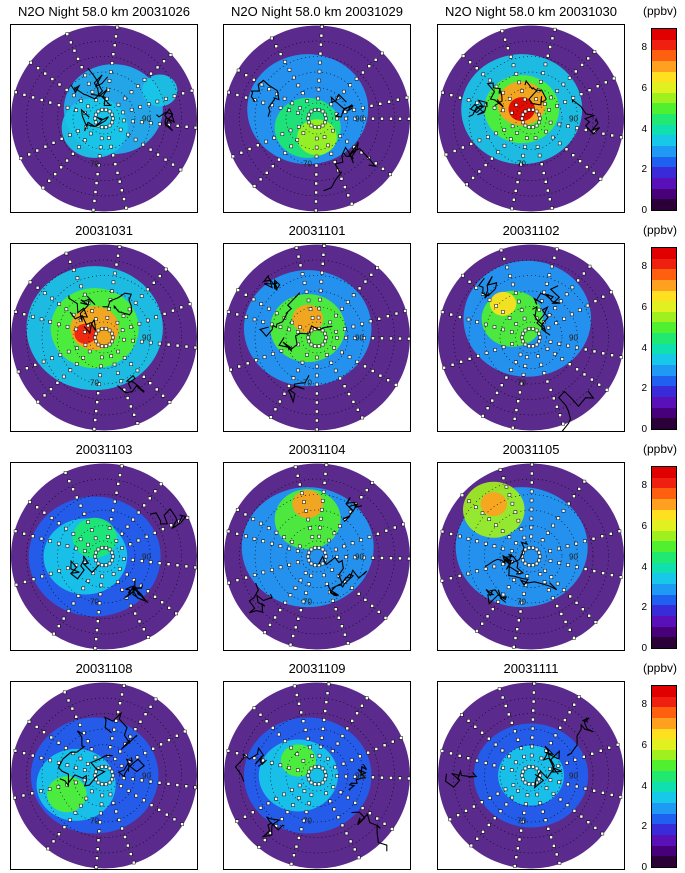 The width and height of the screenshot is (685, 873). Describe the element at coordinates (104, 668) in the screenshot. I see `panel-title: 20031108` at that location.